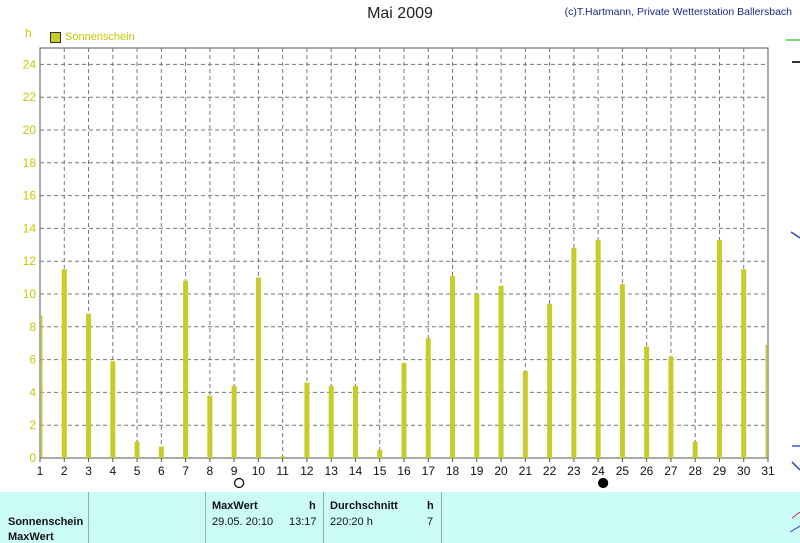 The width and height of the screenshot is (800, 543). Describe the element at coordinates (364, 506) in the screenshot. I see `avg-header: Durchschnitt` at that location.